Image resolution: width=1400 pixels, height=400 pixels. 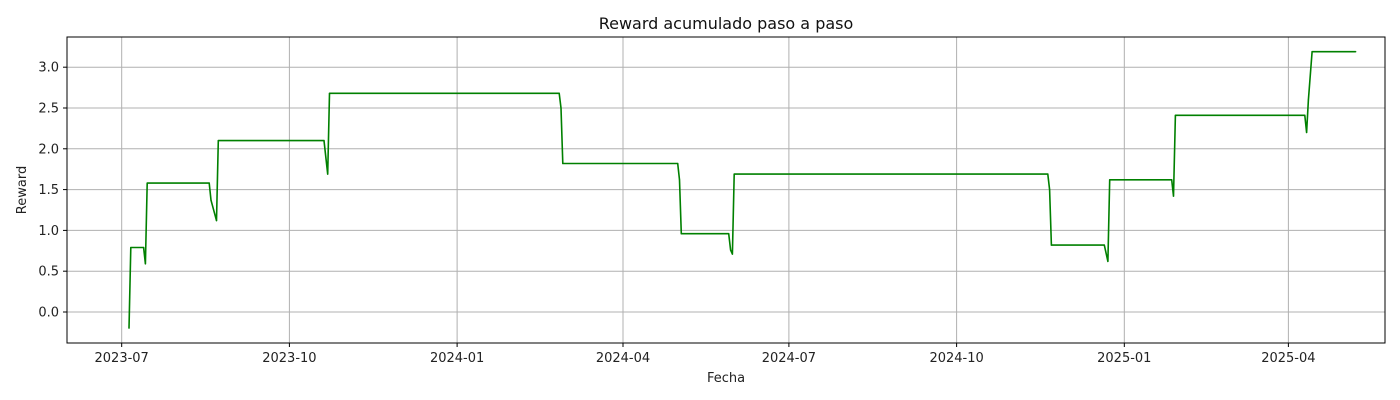 What do you see at coordinates (122, 358) in the screenshot?
I see `x-tick-label: 2023-07` at bounding box center [122, 358].